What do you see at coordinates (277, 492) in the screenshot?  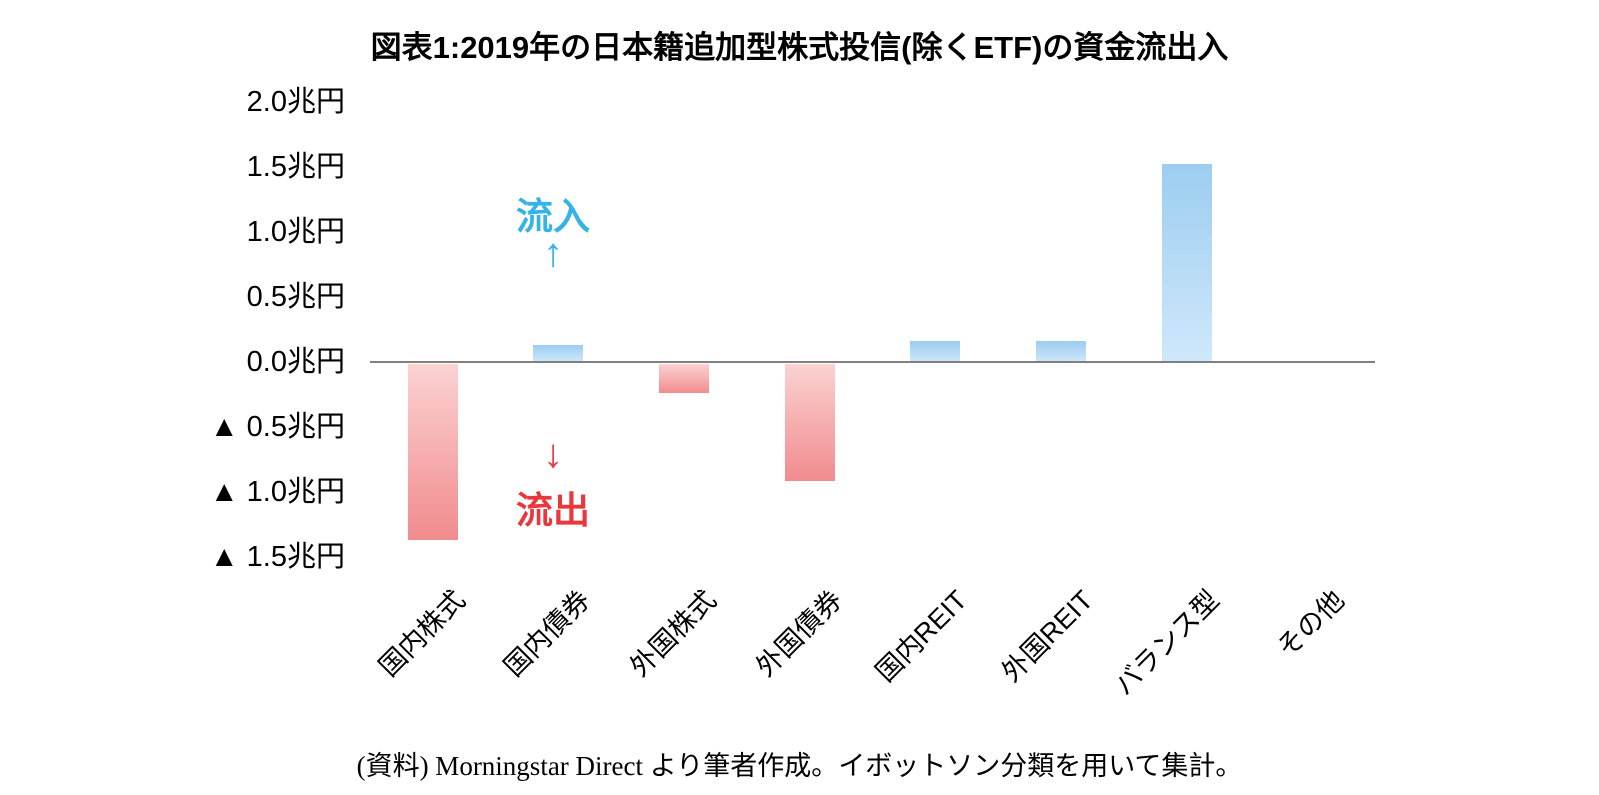 I see `y-axis-tick-label: ▲ 1.0兆円` at bounding box center [277, 492].